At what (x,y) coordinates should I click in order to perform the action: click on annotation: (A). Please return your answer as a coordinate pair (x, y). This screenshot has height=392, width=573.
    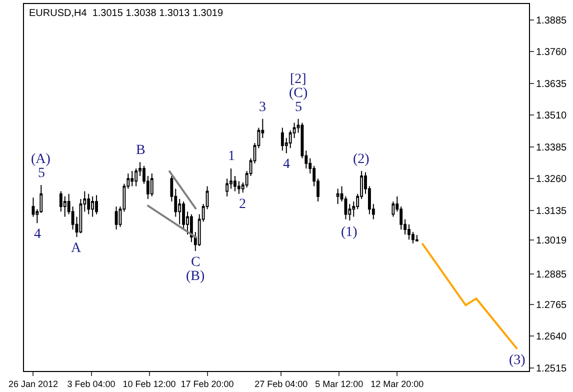
    Looking at the image, I should click on (41, 159).